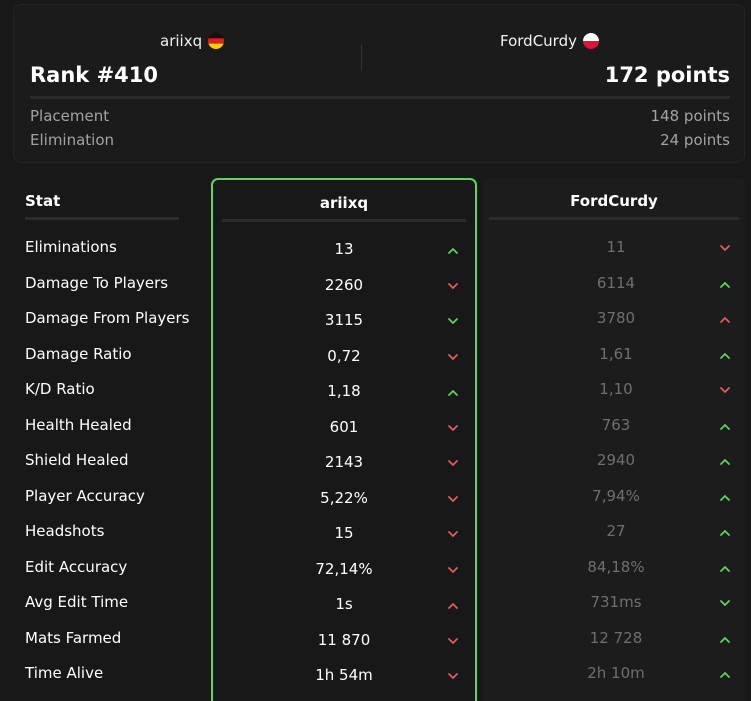 The width and height of the screenshot is (751, 701). I want to click on column-title: ariixq, so click(344, 203).